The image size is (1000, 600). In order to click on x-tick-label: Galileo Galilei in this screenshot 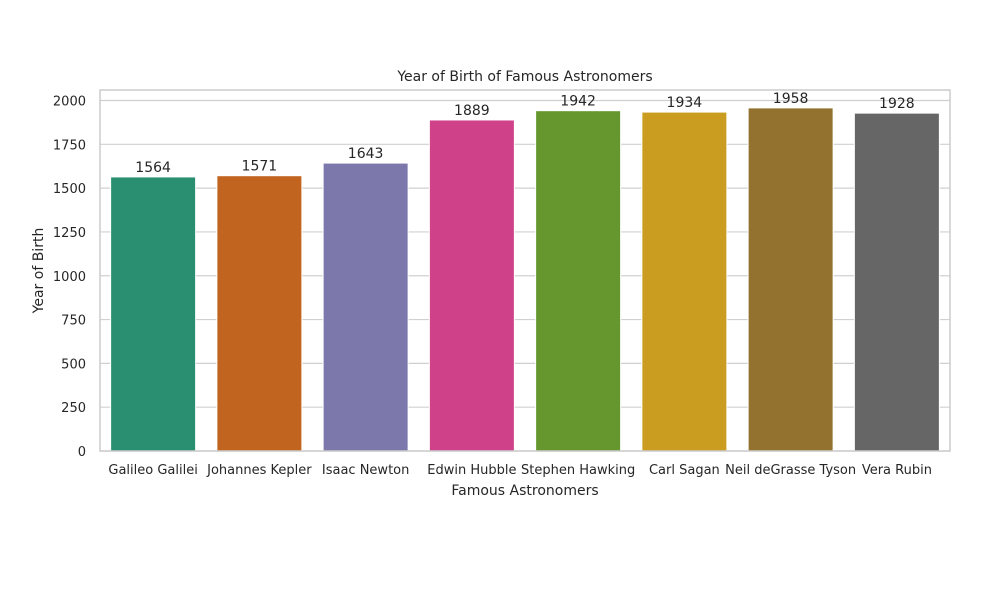, I will do `click(152, 470)`.